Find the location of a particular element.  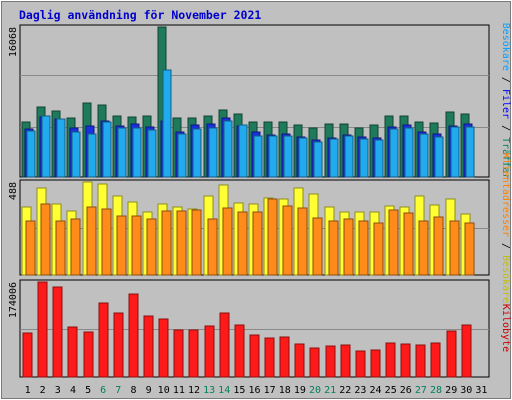

day-label: 14 is located at coordinates (224, 390).